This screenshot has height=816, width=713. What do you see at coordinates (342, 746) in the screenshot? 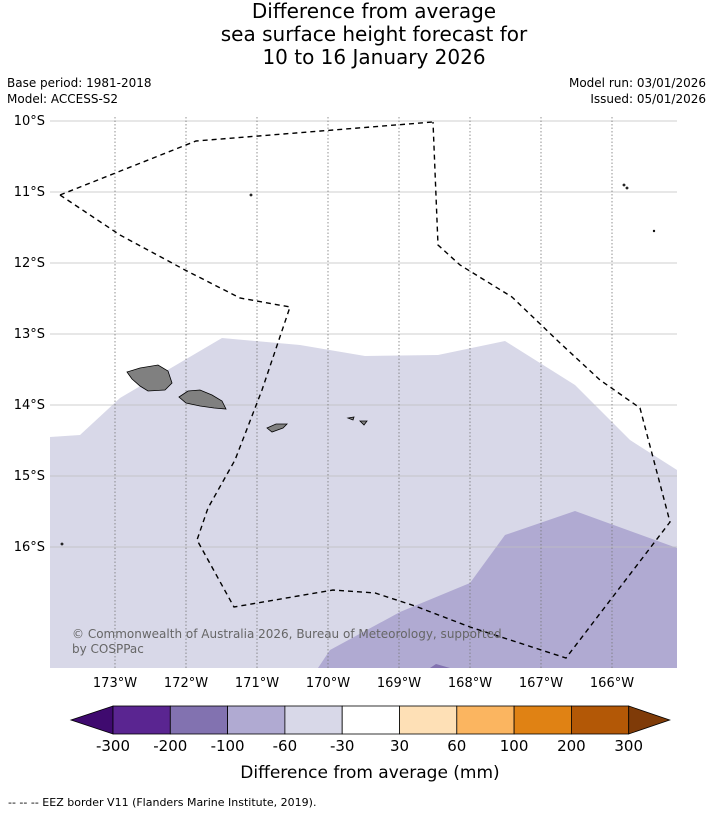
I see `colorbar-tick-label: -30` at bounding box center [342, 746].